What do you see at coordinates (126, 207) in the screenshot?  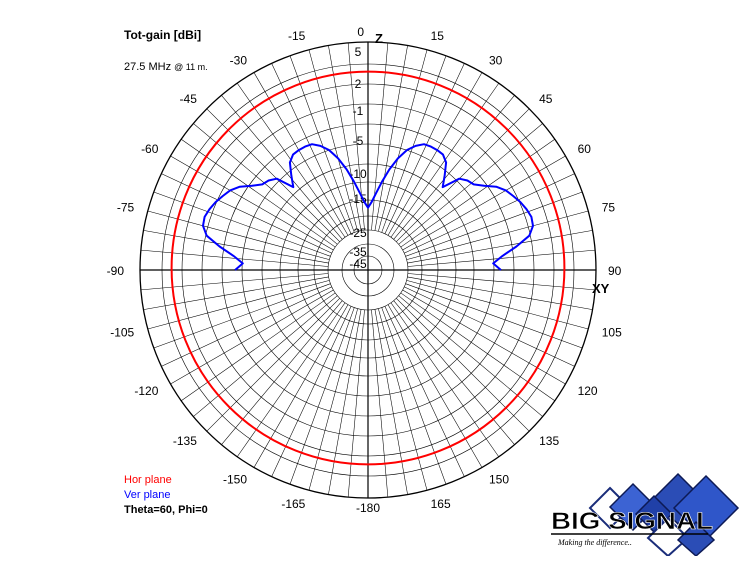 I see `angle-tick-label: -75` at bounding box center [126, 207].